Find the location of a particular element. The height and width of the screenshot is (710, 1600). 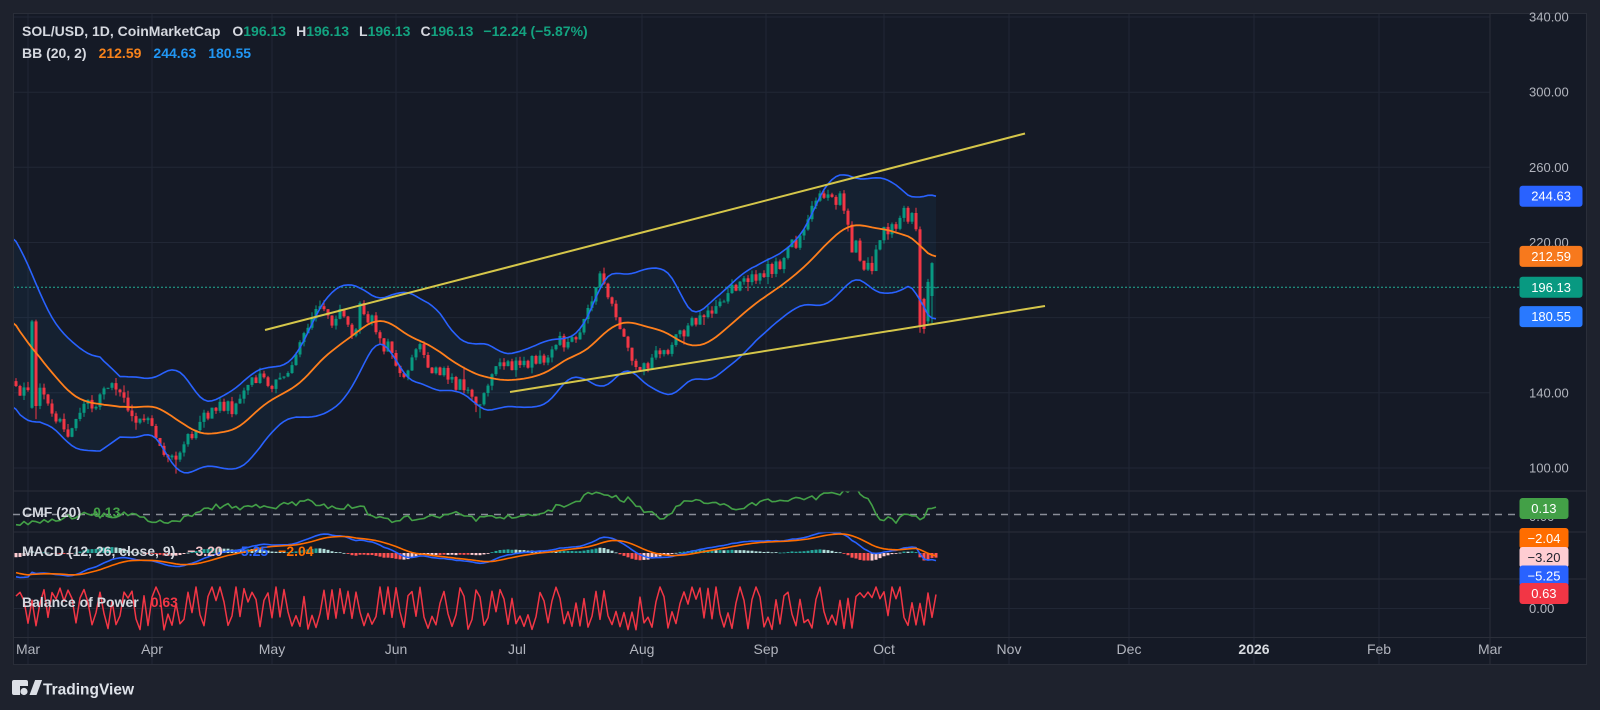

svg-text: 100.00 is located at coordinates (1549, 468).